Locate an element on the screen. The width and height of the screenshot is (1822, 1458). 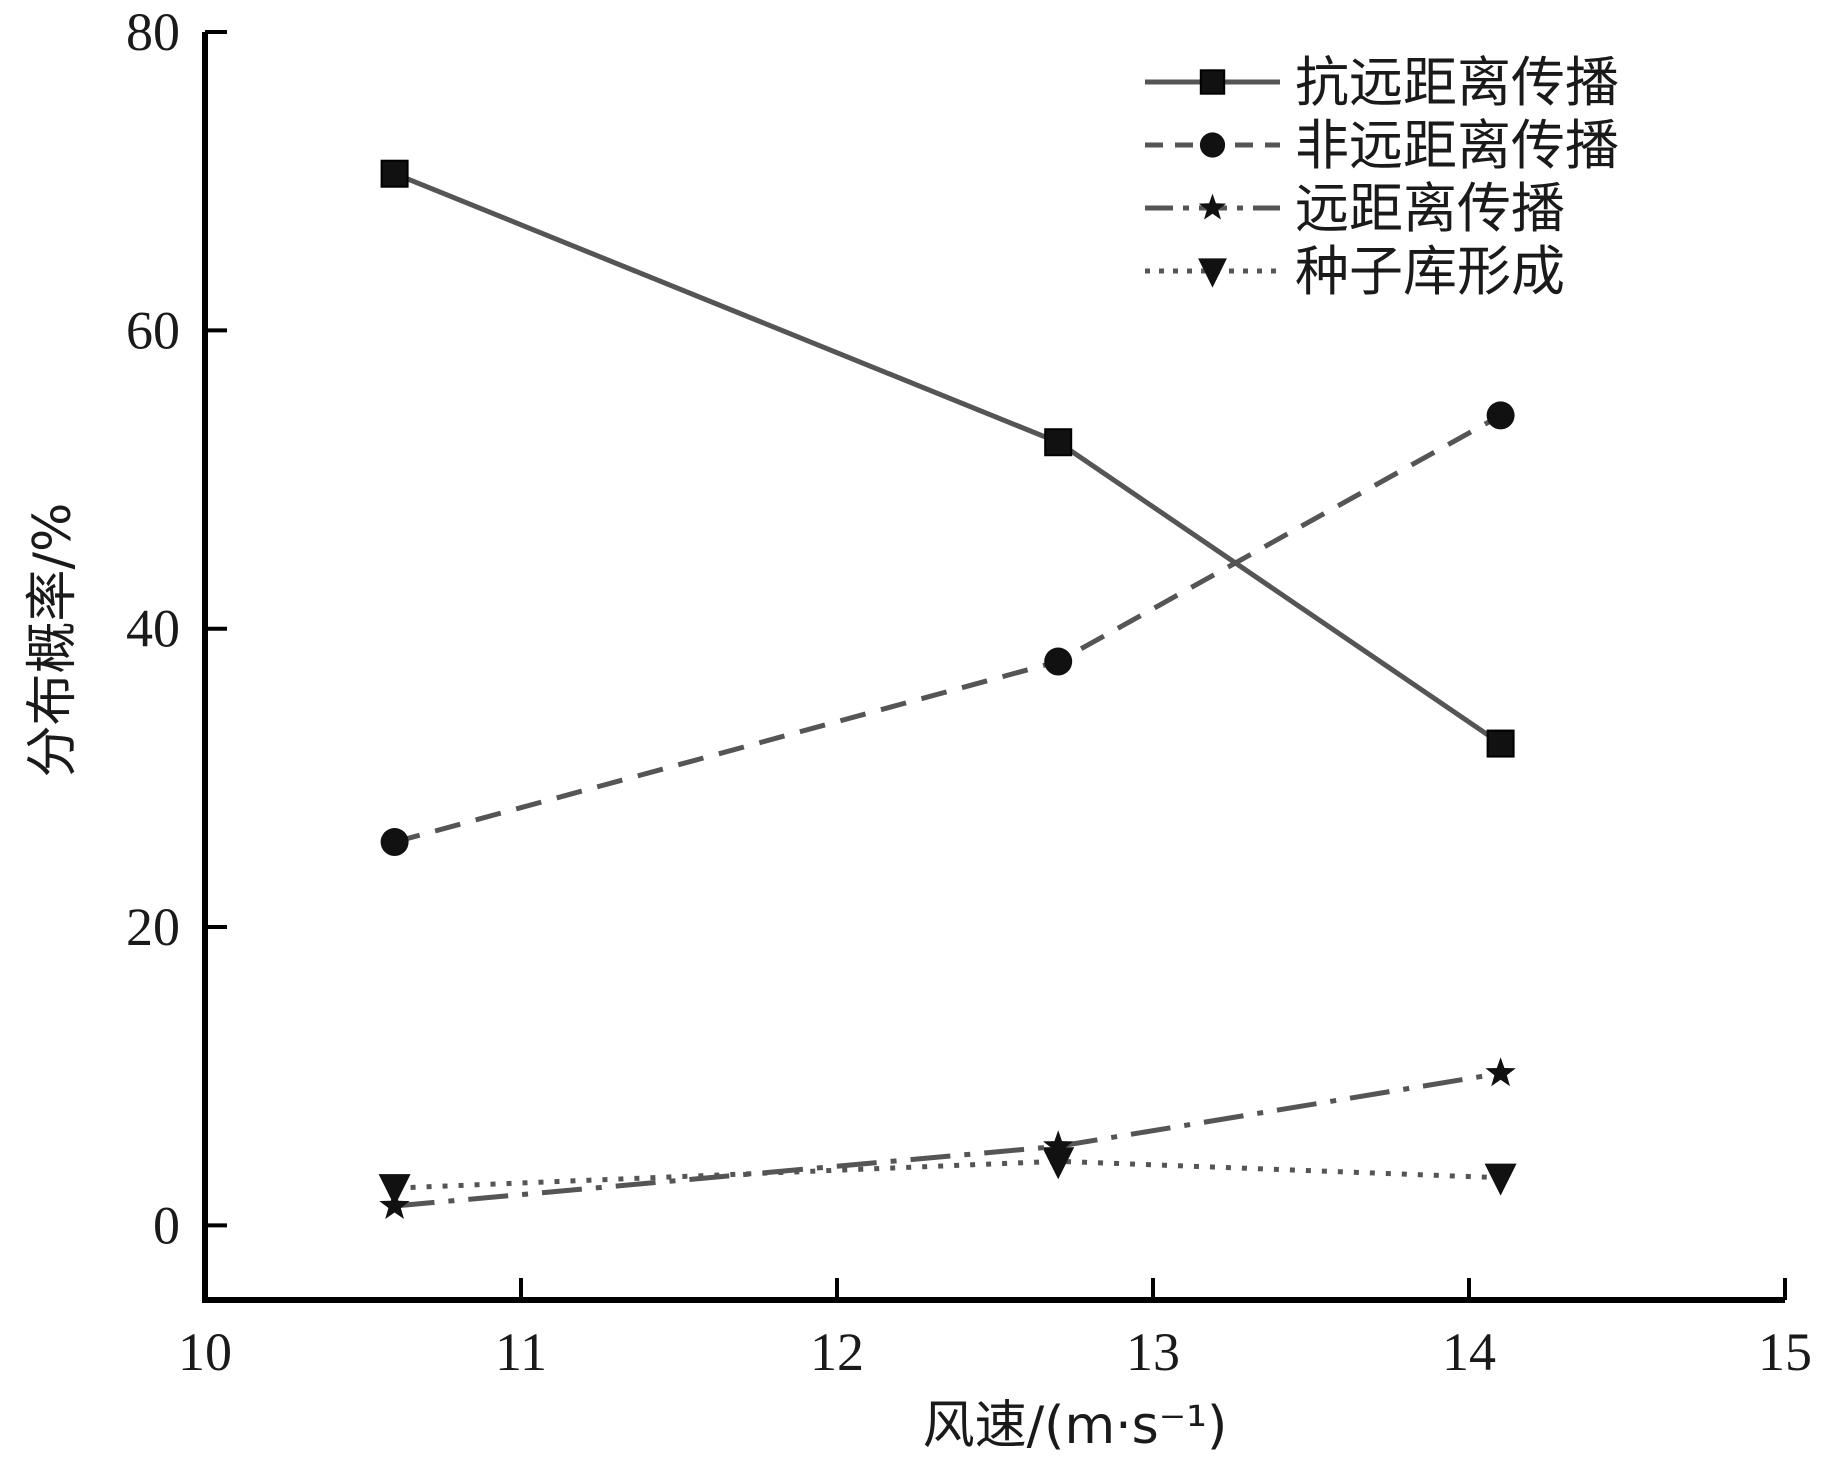
x-tick-label: 13 is located at coordinates (1153, 1352).